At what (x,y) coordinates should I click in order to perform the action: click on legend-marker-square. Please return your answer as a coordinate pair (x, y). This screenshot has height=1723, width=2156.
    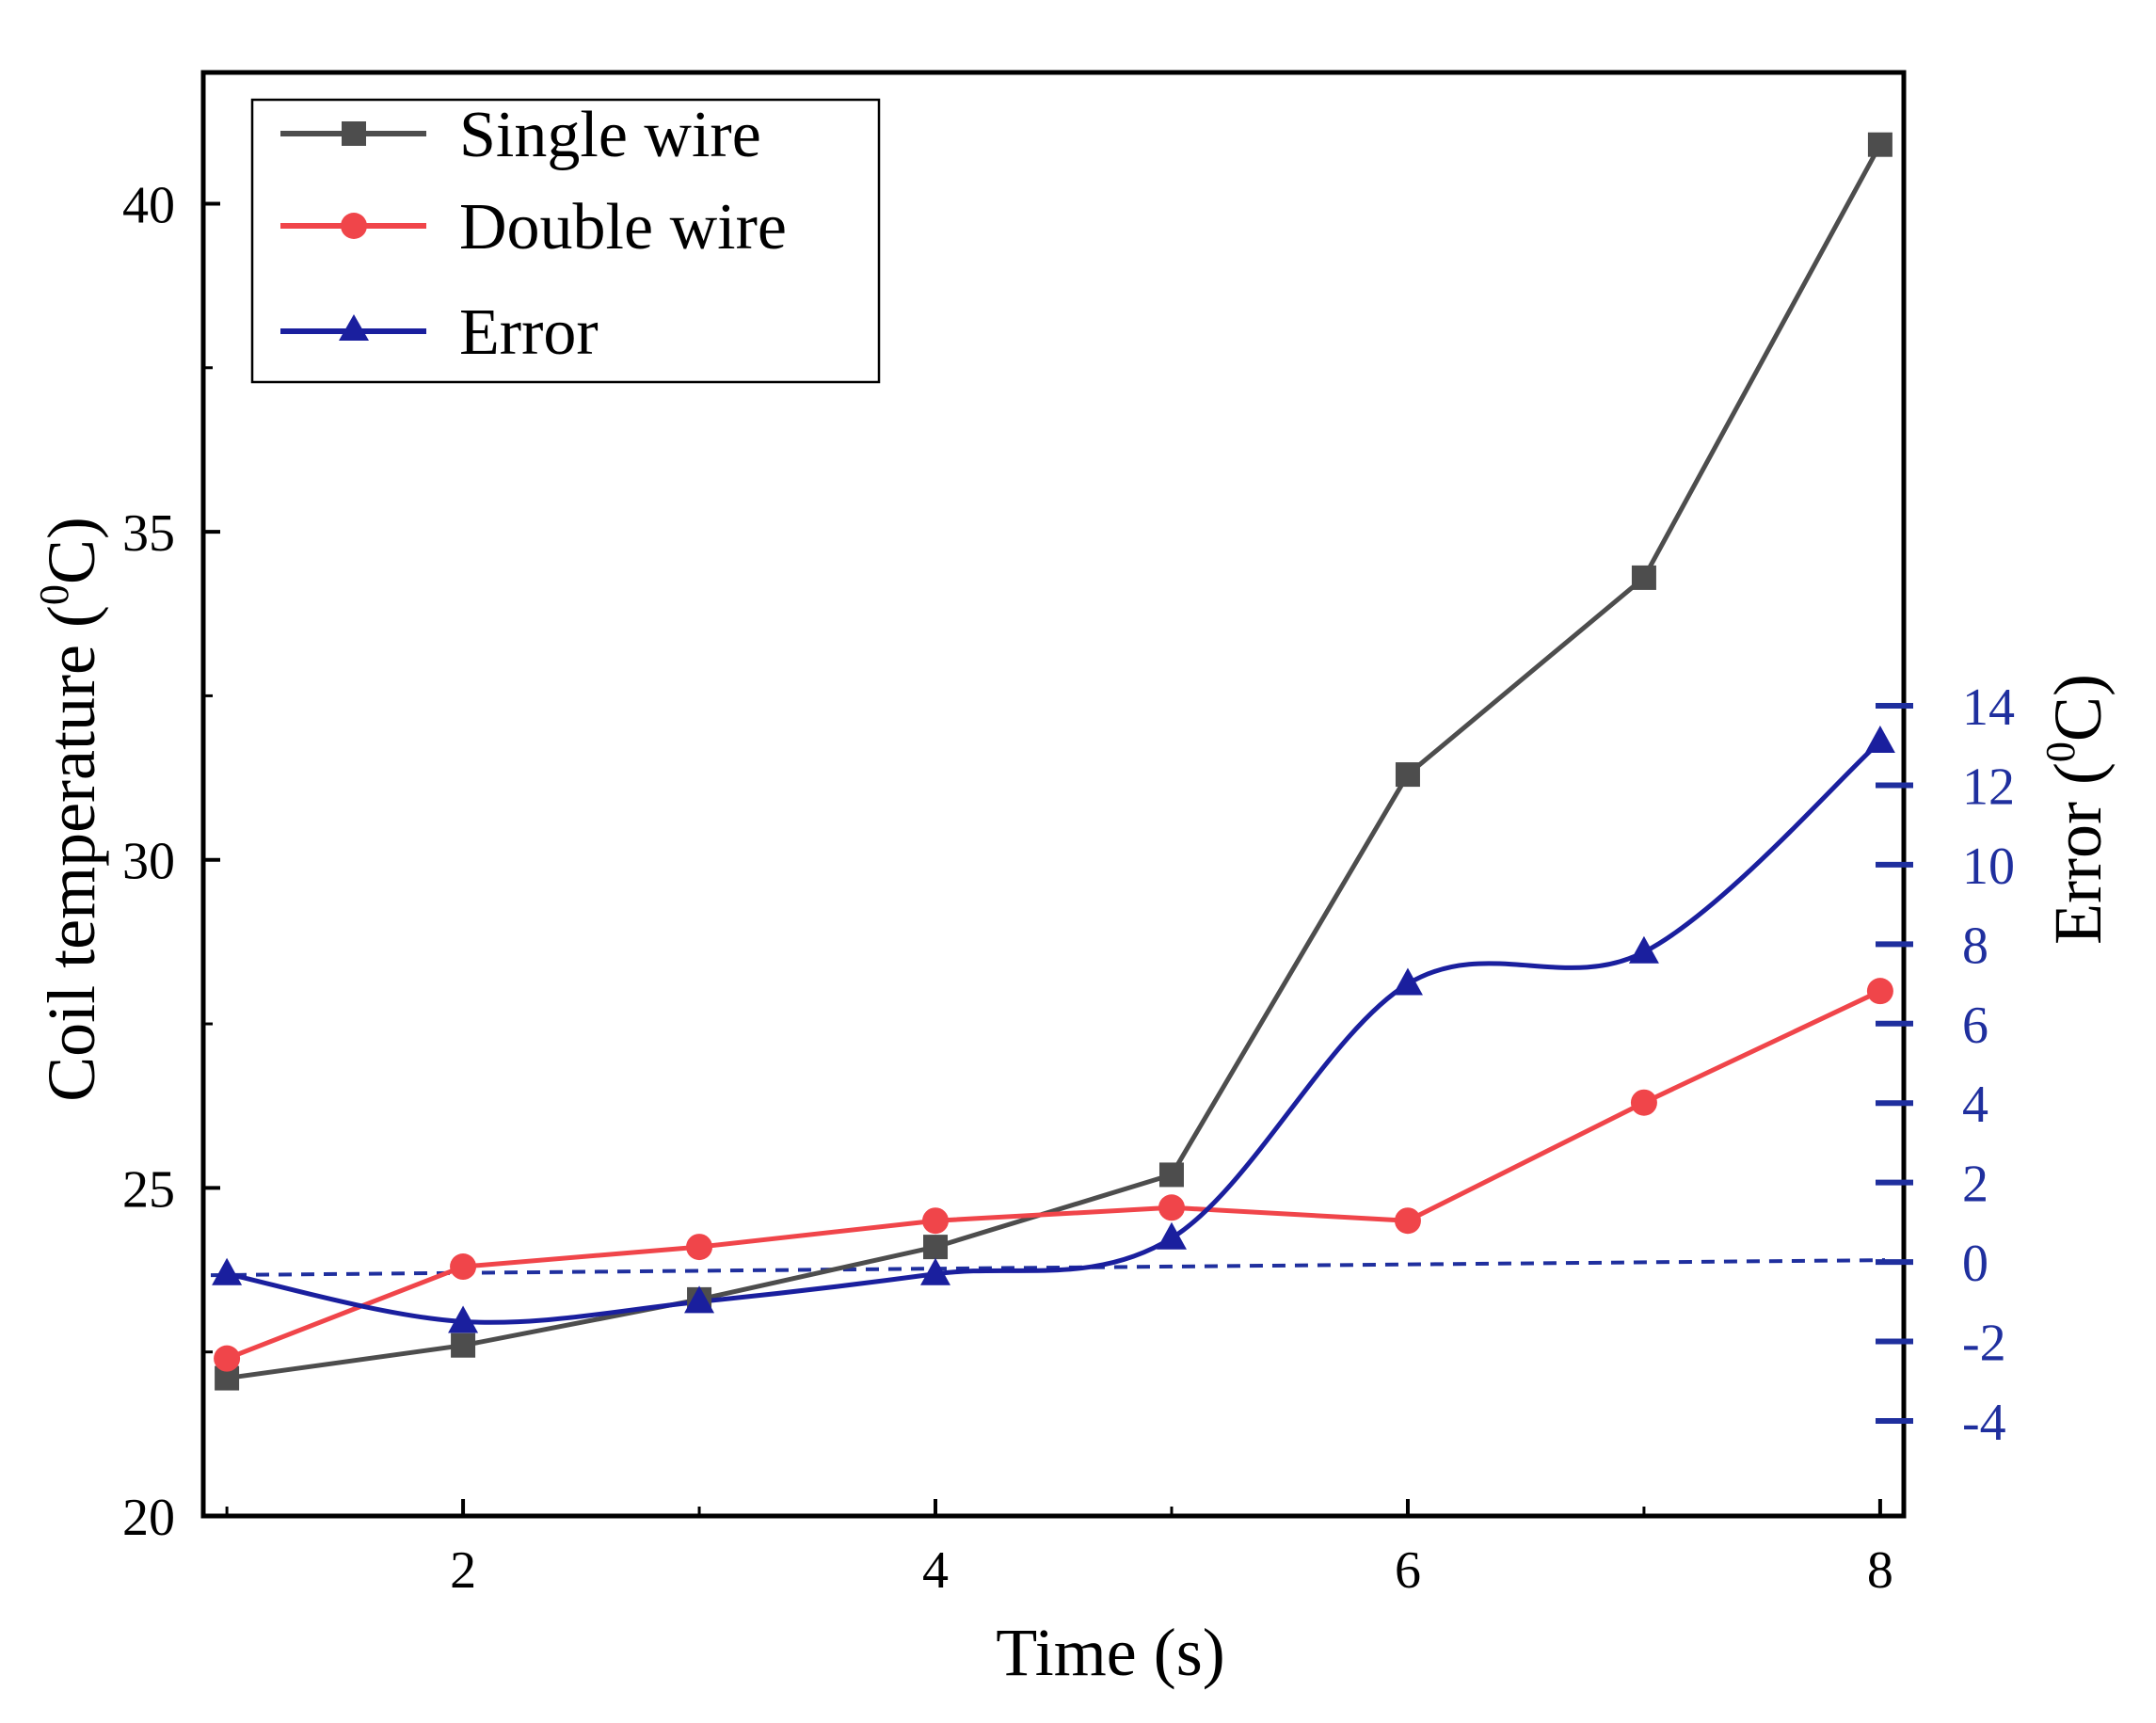
    Looking at the image, I should click on (354, 133).